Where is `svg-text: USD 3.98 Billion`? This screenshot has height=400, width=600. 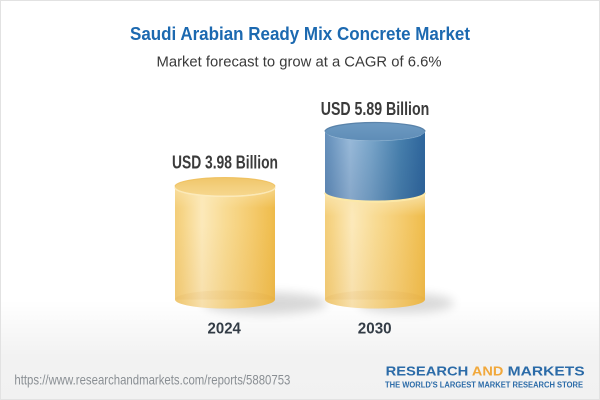 svg-text: USD 3.98 Billion is located at coordinates (225, 163).